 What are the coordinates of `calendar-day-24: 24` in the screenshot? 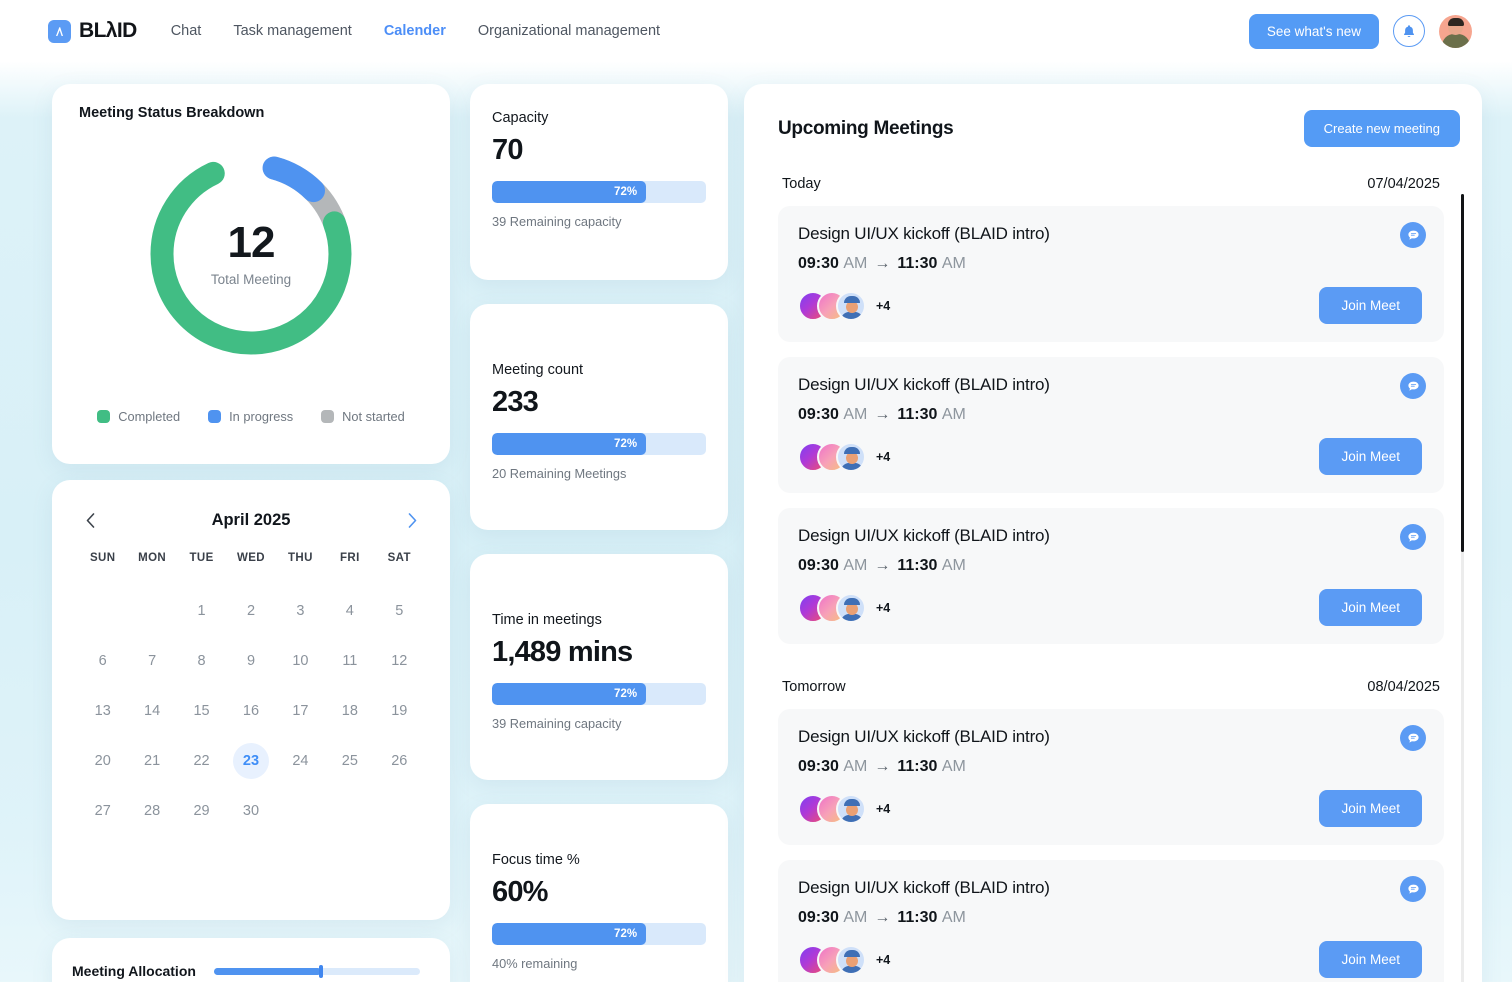 It's located at (300, 761).